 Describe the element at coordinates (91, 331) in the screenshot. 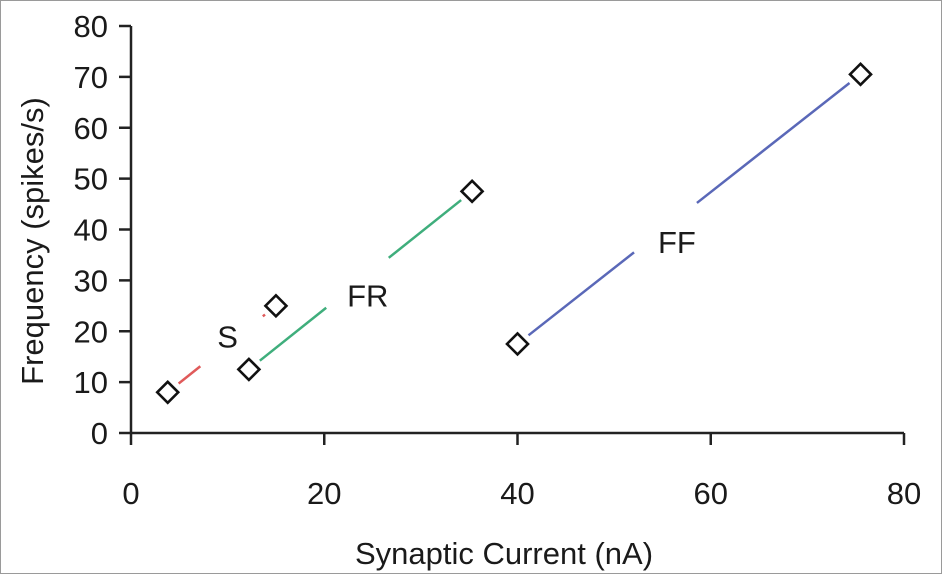

I see `y-tick-label: 20` at that location.